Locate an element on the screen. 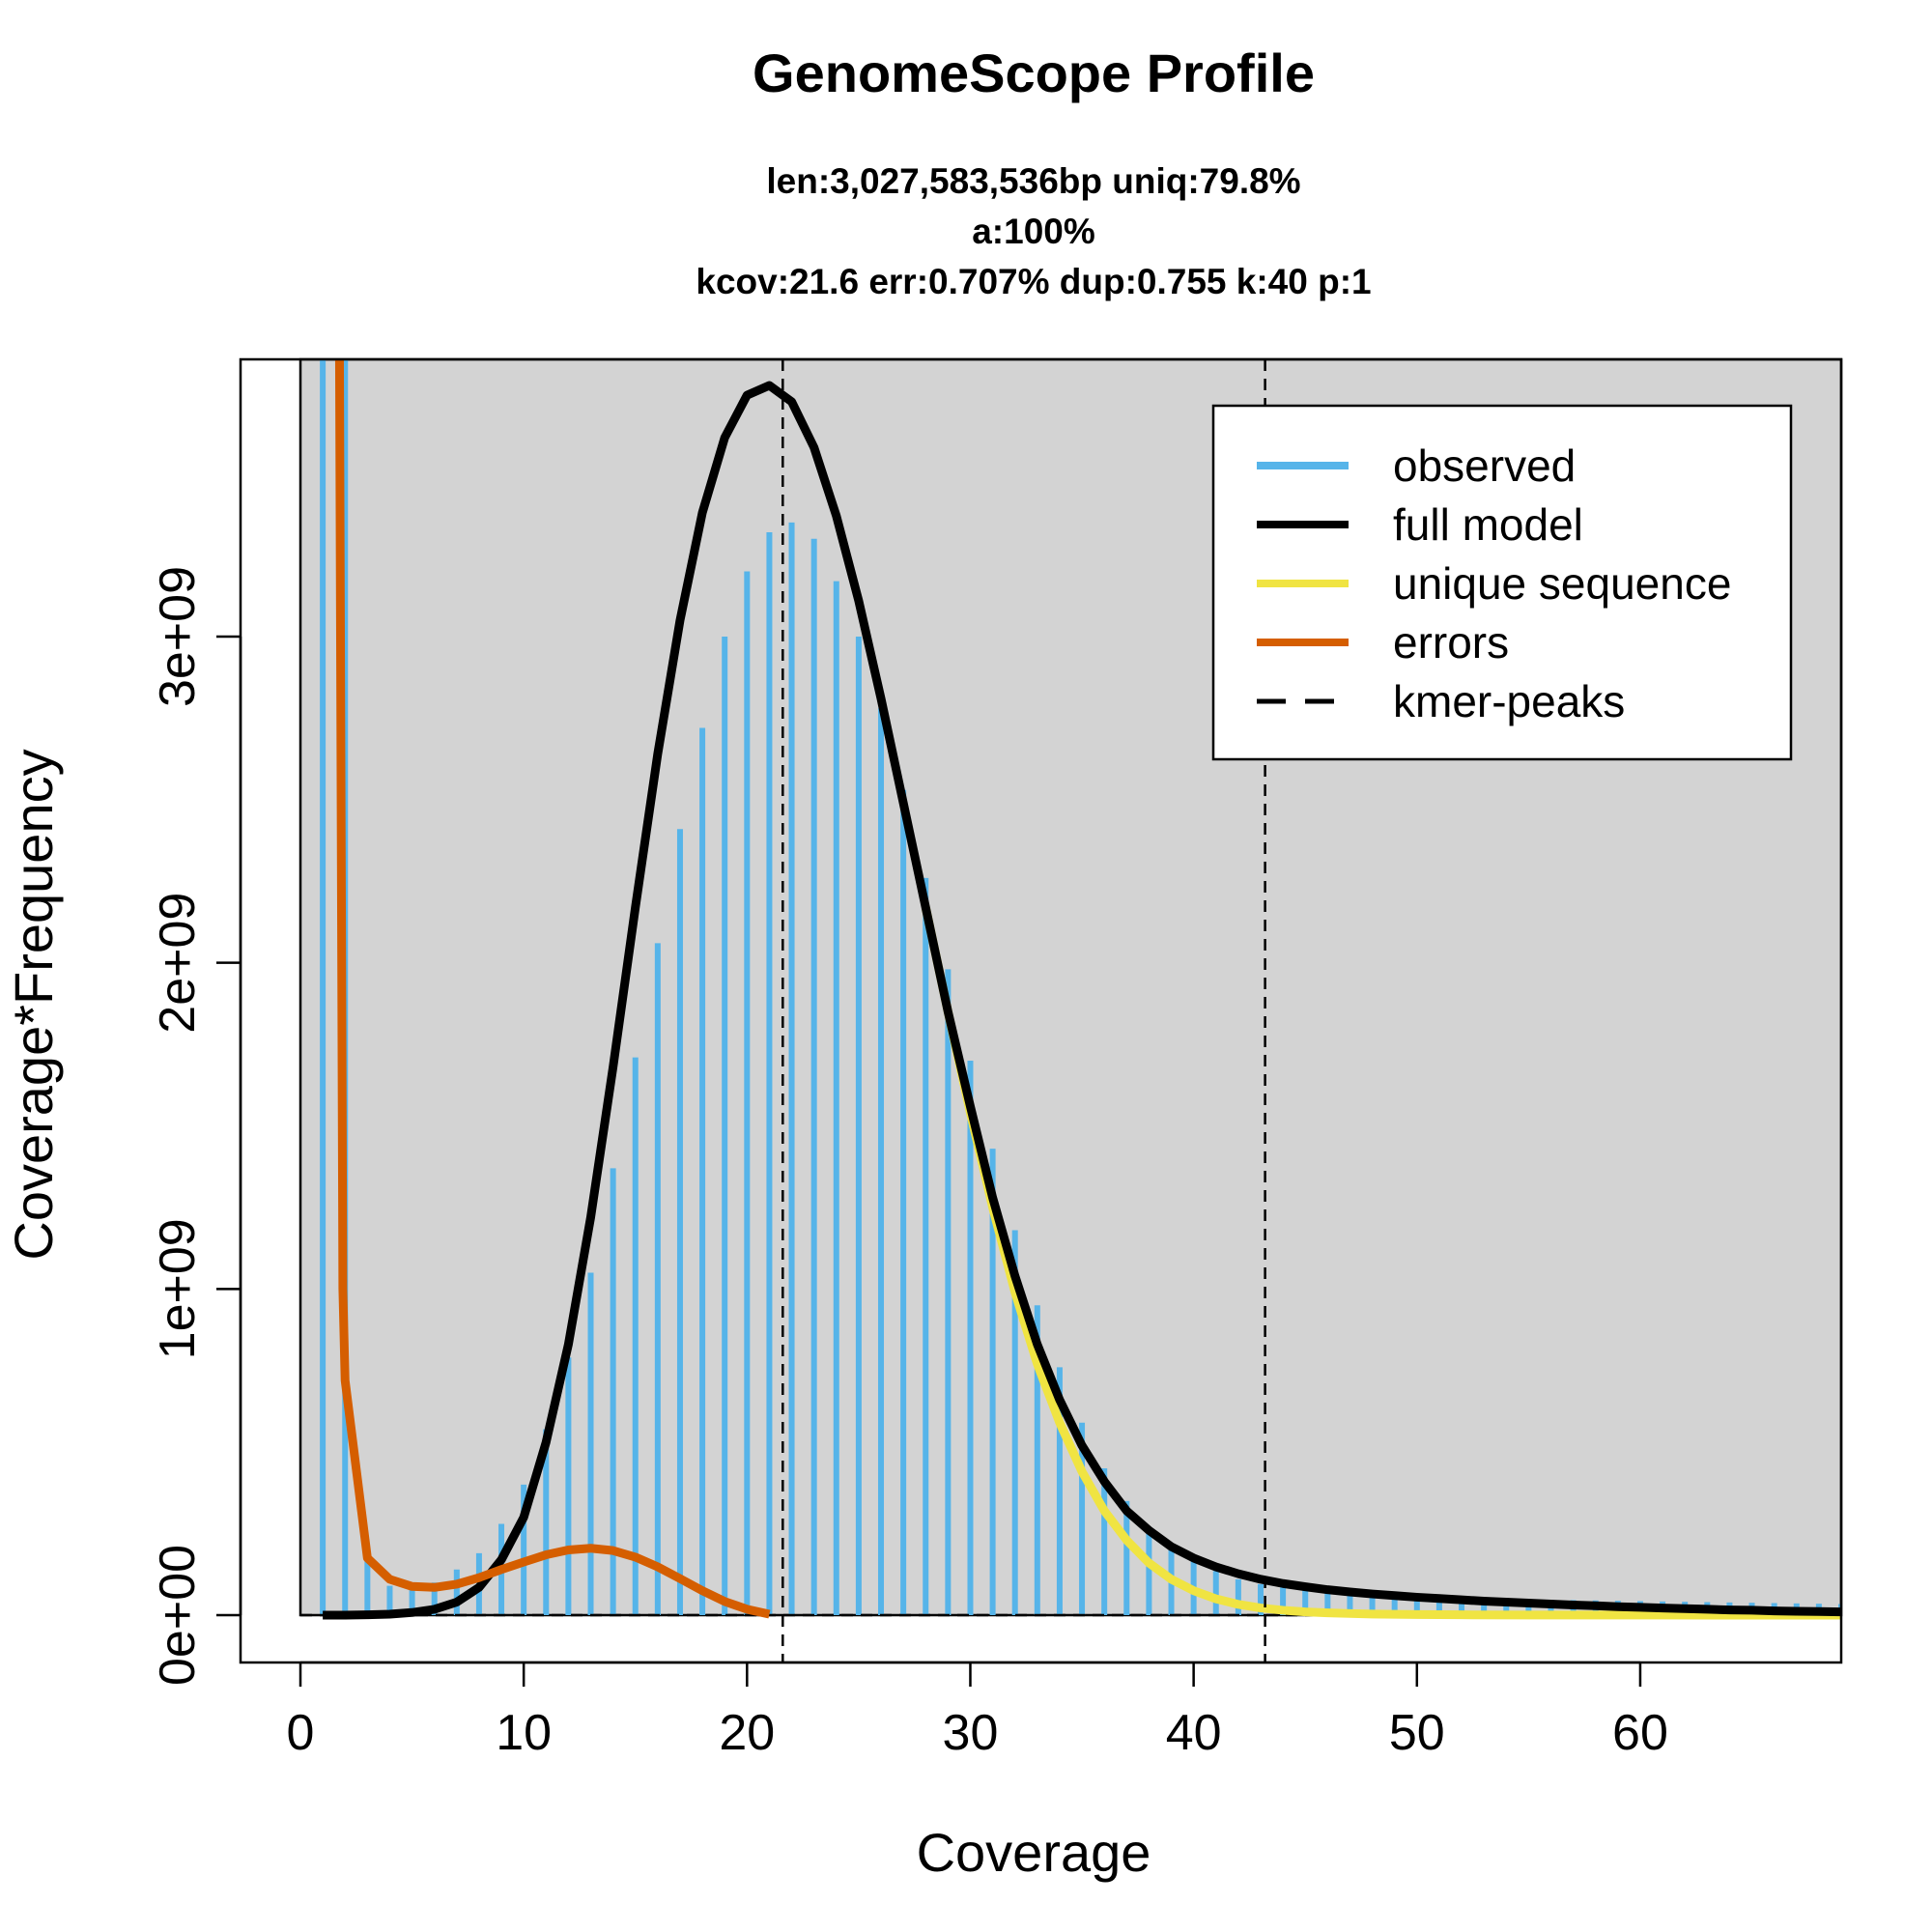 Image resolution: width=1932 pixels, height=1932 pixels. chart-subtitle-line-2: a:100% is located at coordinates (1033, 231).